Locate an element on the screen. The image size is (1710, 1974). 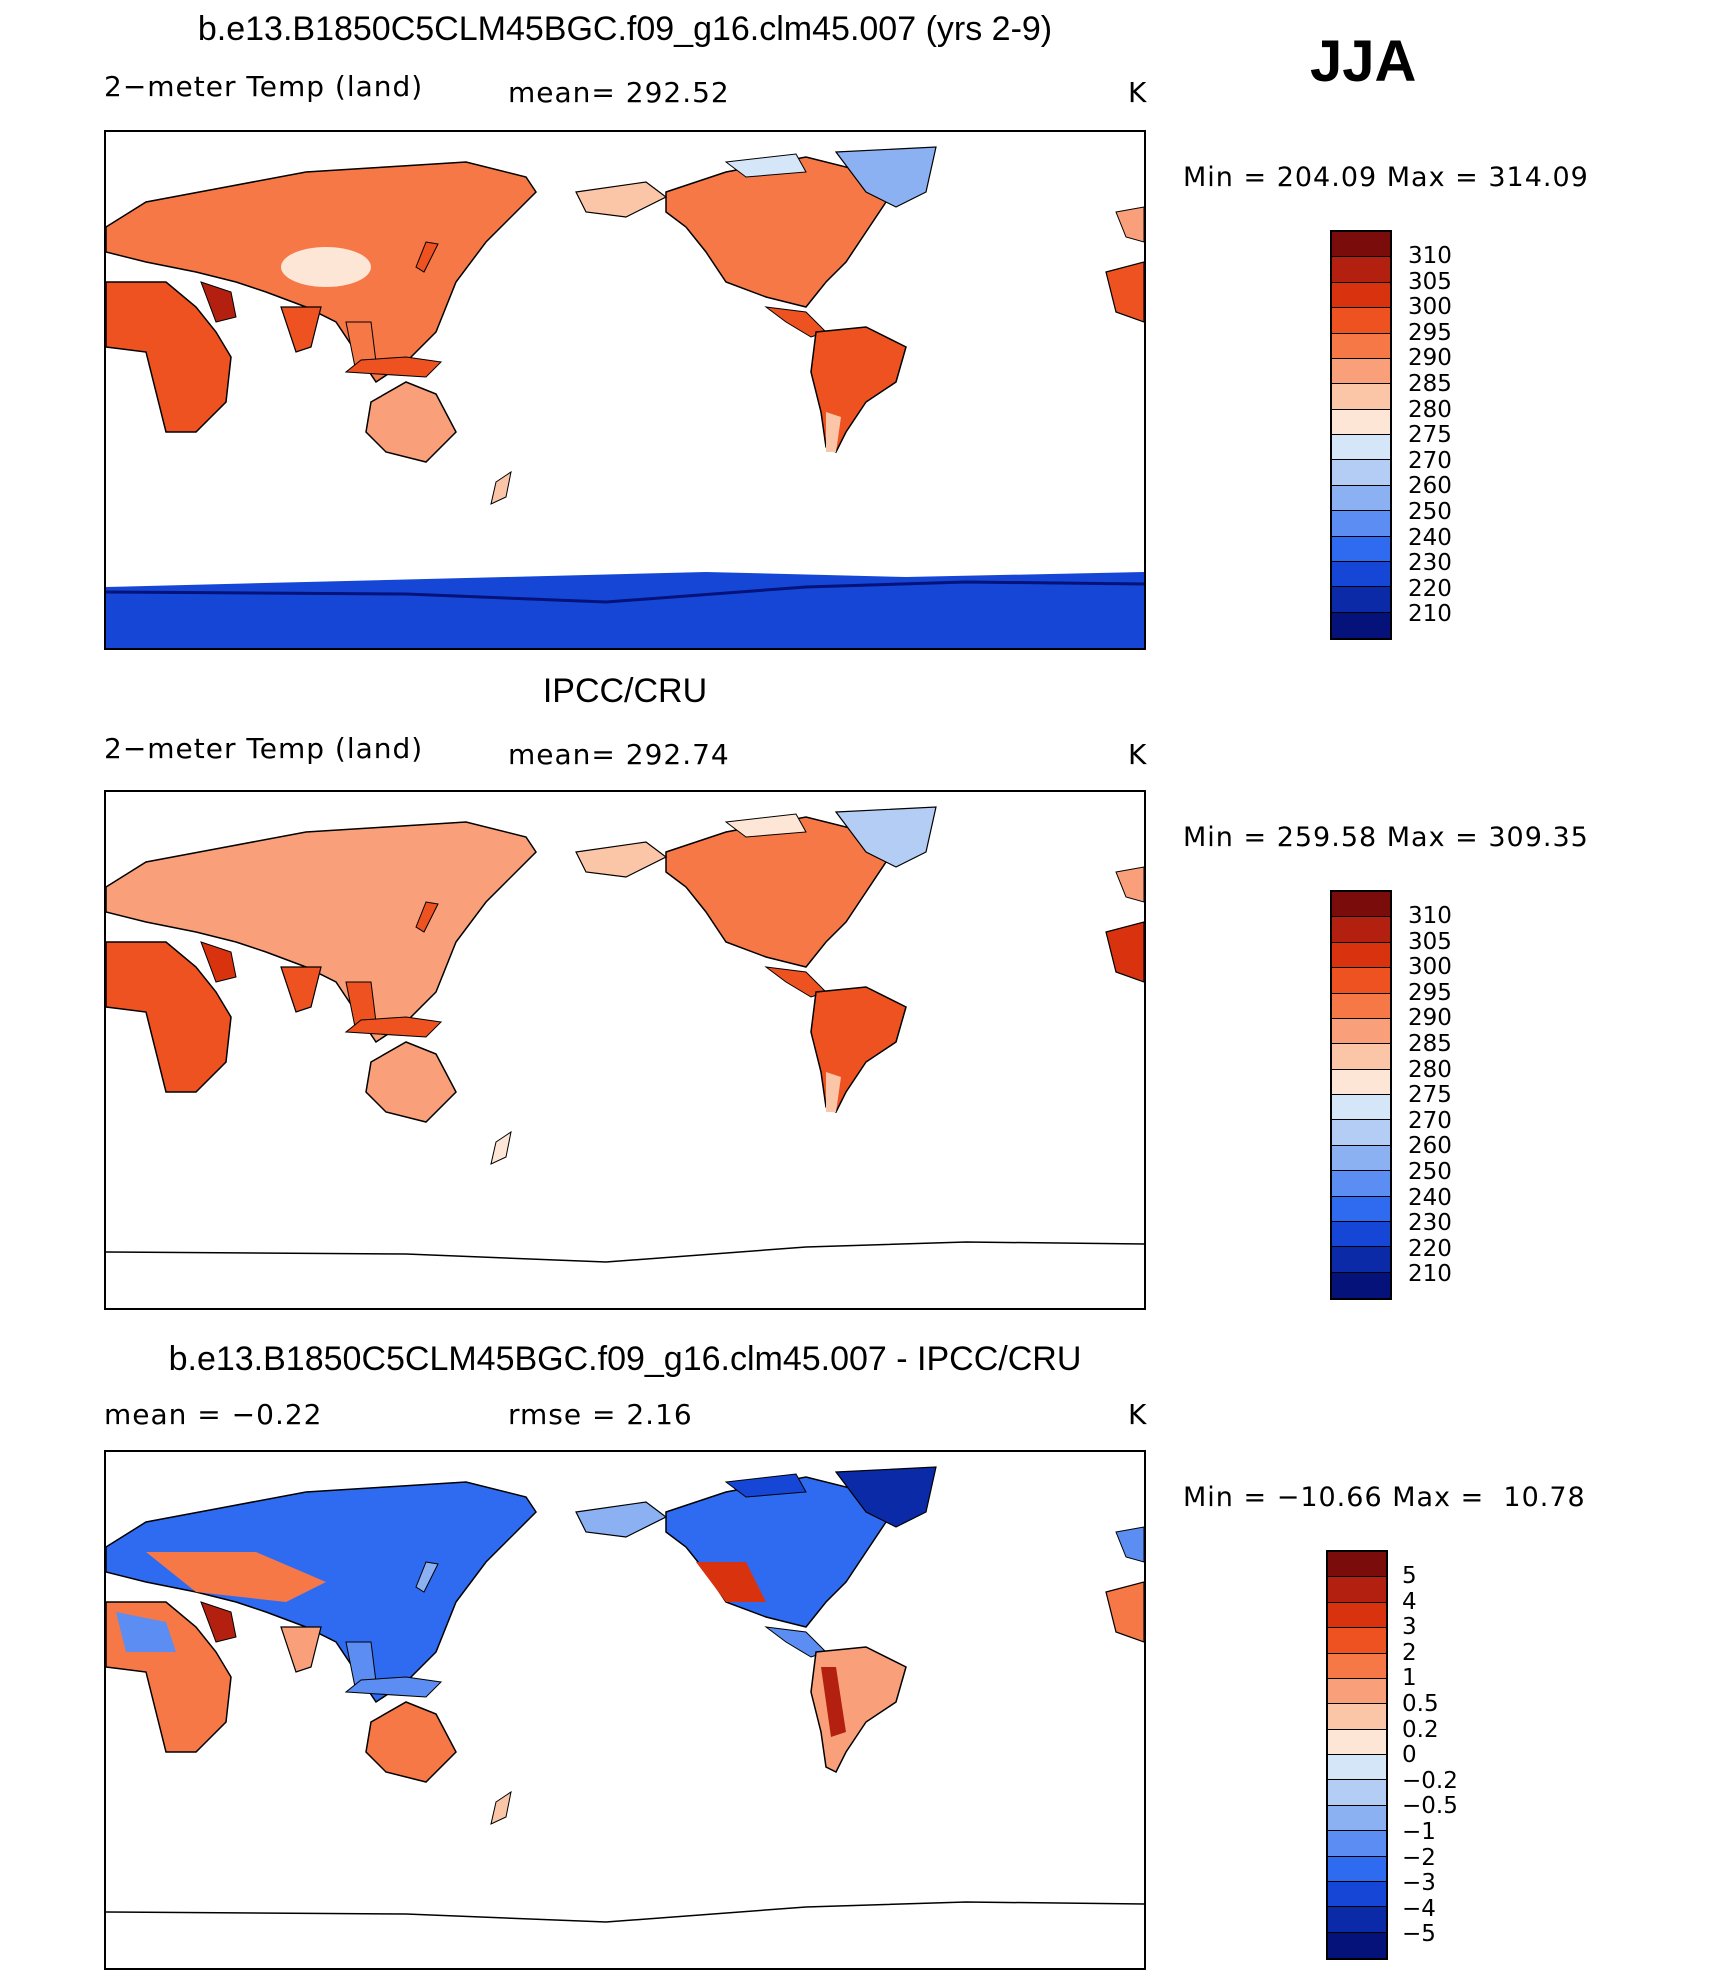
colorbar-tick-label: 4 is located at coordinates (1409, 1601).